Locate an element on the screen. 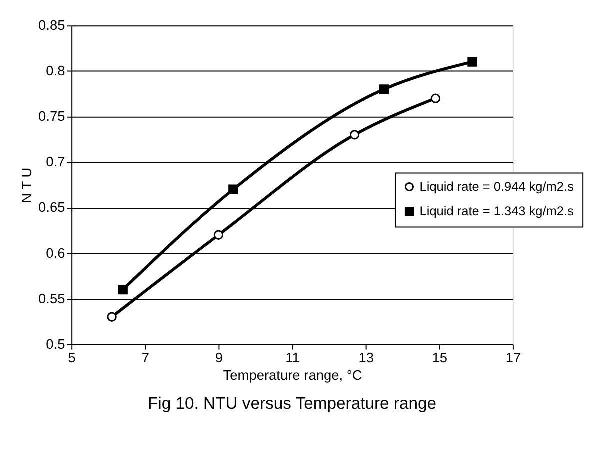 Image resolution: width=613 pixels, height=476 pixels. x-axis-title: Temperature range, °C is located at coordinates (292, 376).